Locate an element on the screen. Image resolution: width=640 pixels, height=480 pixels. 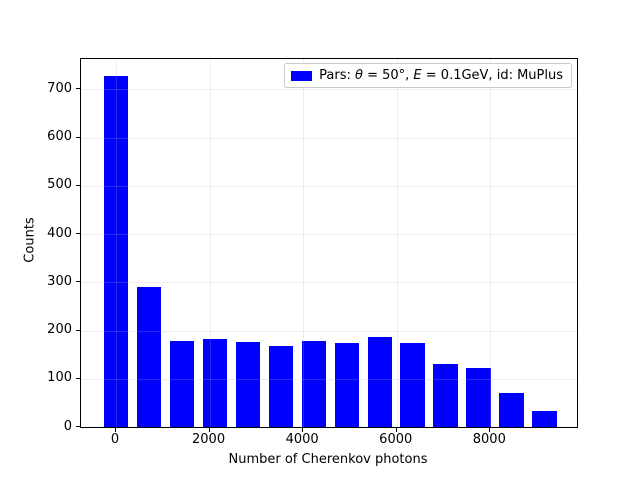
x-tick-label: 8000 is located at coordinates (489, 439).